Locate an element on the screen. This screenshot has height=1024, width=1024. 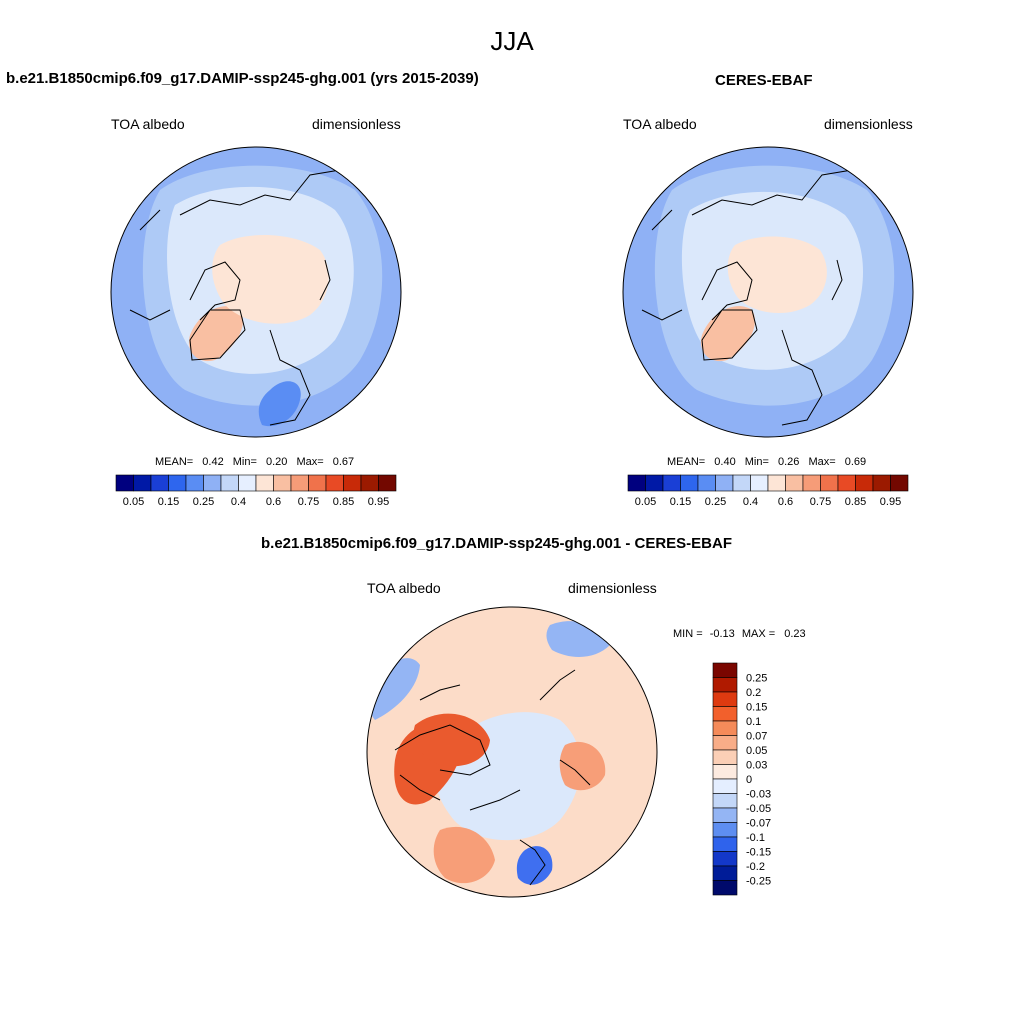
panel-1-max-value: 0.67 is located at coordinates (343, 462).